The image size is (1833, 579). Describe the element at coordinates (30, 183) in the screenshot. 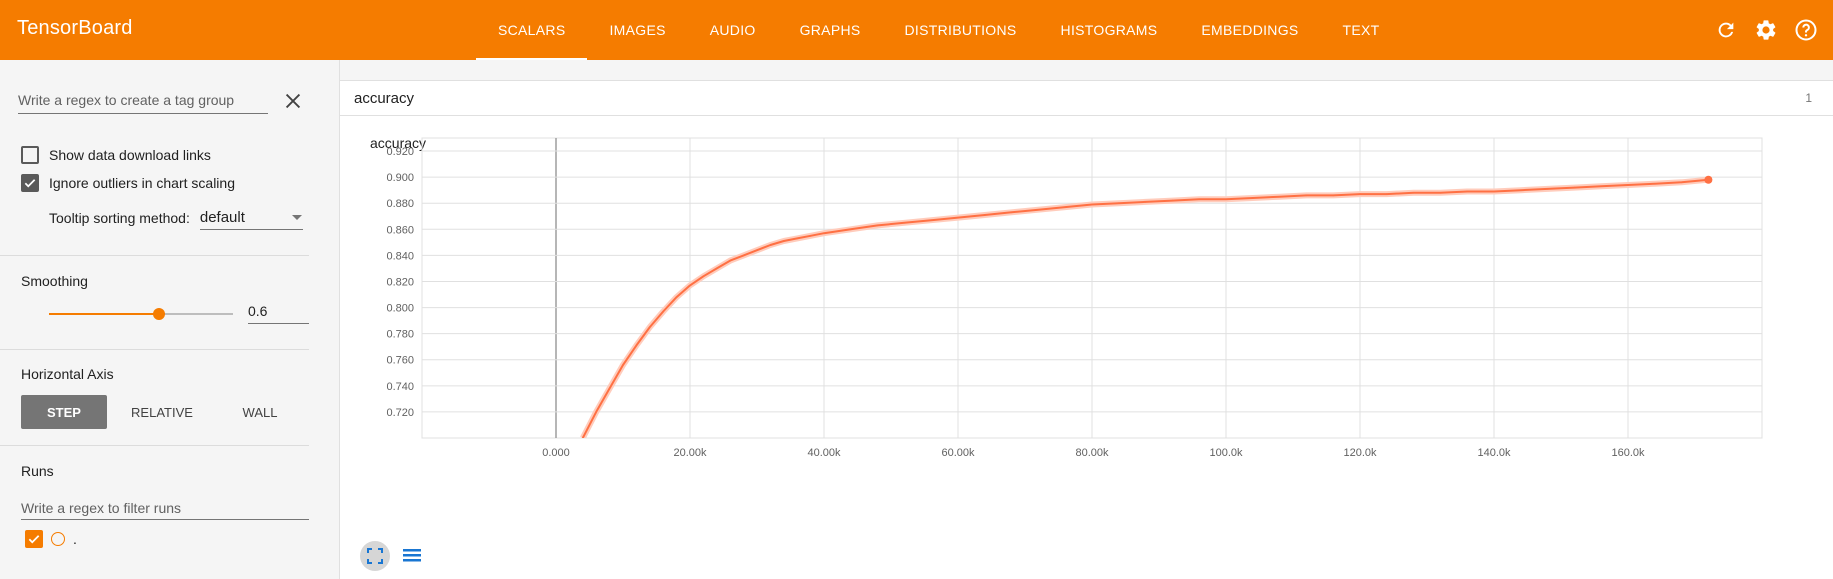

I see `ignore-outliers-checkbox` at that location.